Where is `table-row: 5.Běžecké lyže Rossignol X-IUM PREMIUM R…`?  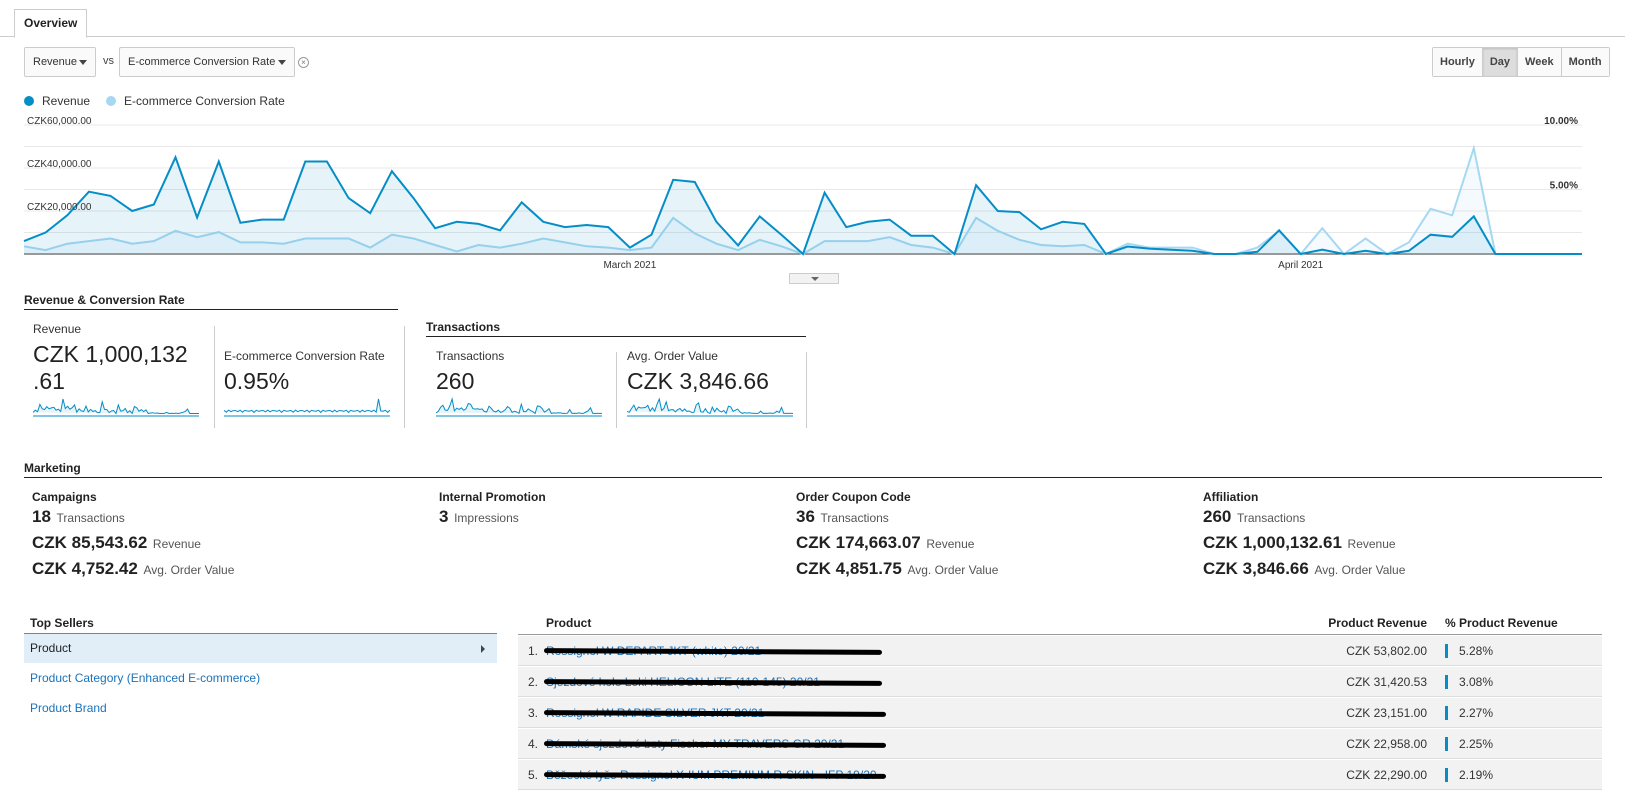 table-row: 5.Běžecké lyže Rossignol X-IUM PREMIUM R… is located at coordinates (1060, 775).